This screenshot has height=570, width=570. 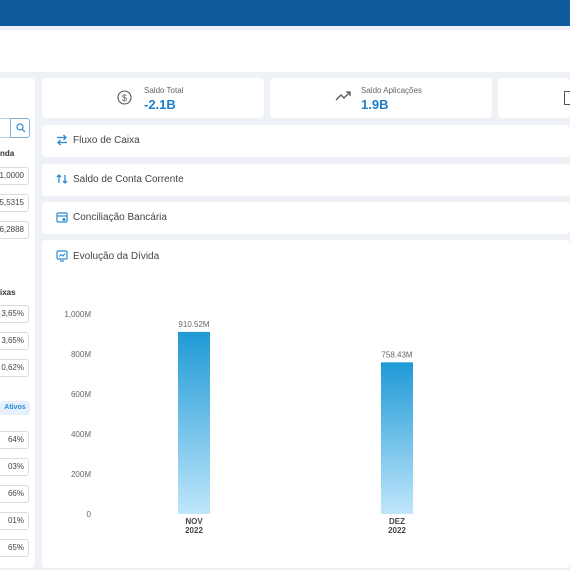 I want to click on sidebar-value: 5,5315, so click(x=14, y=203).